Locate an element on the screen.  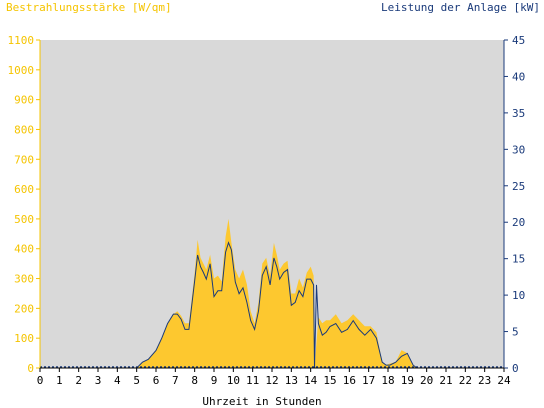
left-tick-label: 1100 is located at coordinates (21, 40).